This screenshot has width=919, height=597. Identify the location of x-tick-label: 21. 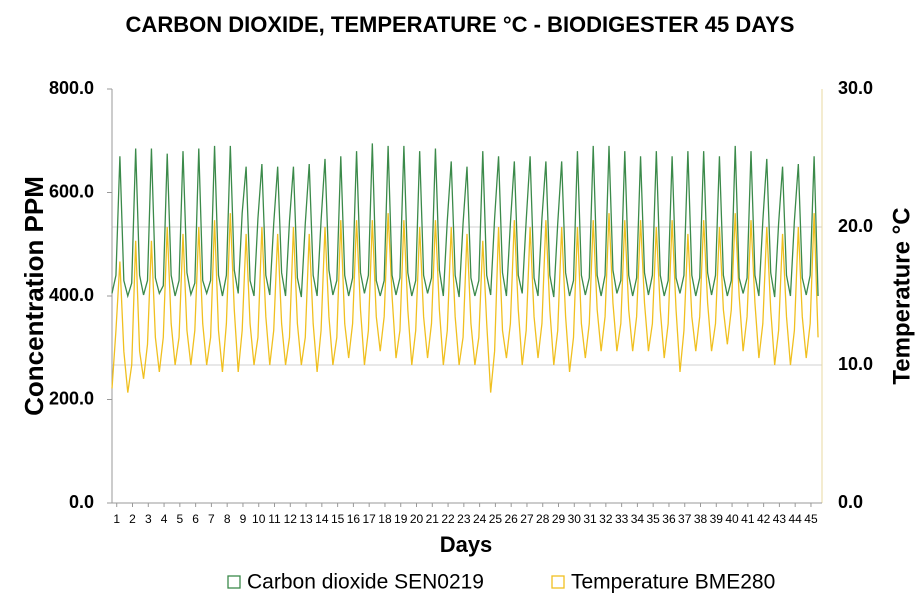
(433, 519).